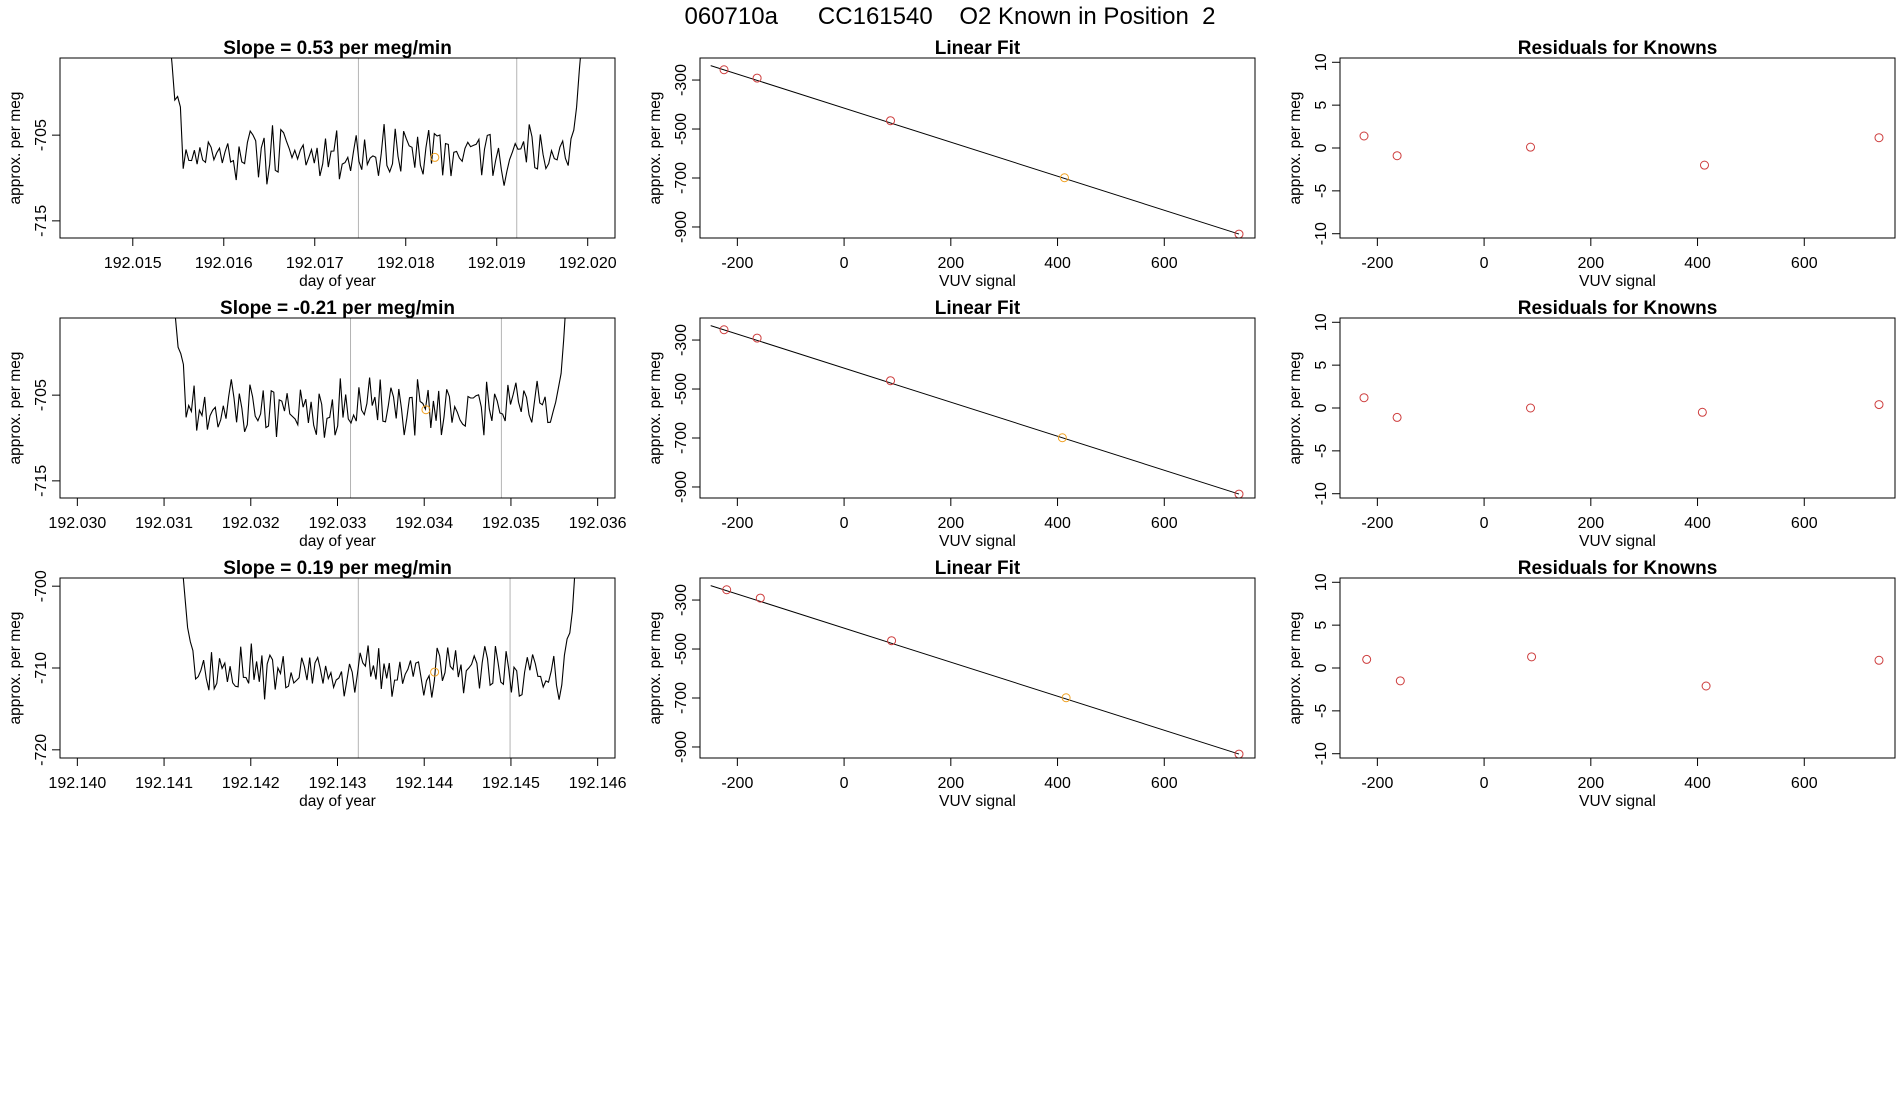  What do you see at coordinates (598, 523) in the screenshot?
I see `x-tick-label: 192.036` at bounding box center [598, 523].